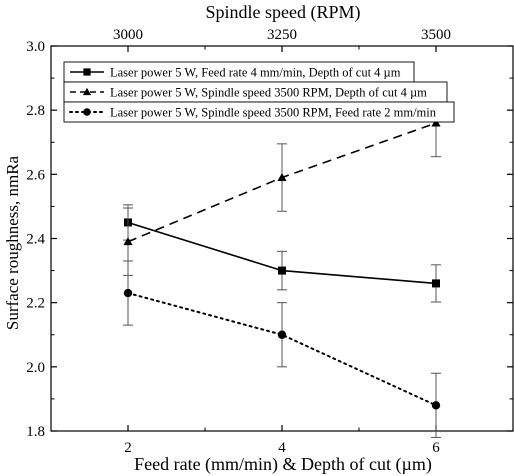 Image resolution: width=514 pixels, height=476 pixels. Describe the element at coordinates (283, 464) in the screenshot. I see `x-axis-title: Feed rate (mm/min) & Depth of cut (µm)` at that location.